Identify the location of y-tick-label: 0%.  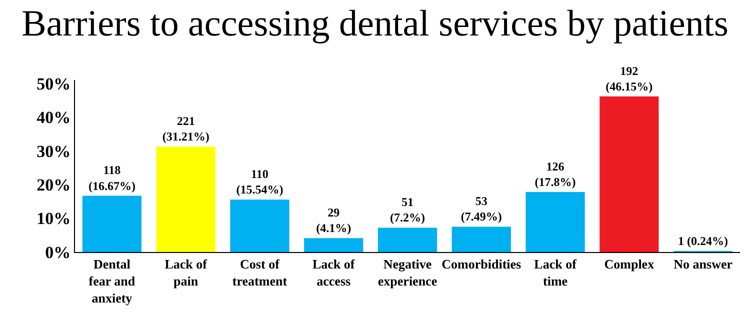
(58, 252).